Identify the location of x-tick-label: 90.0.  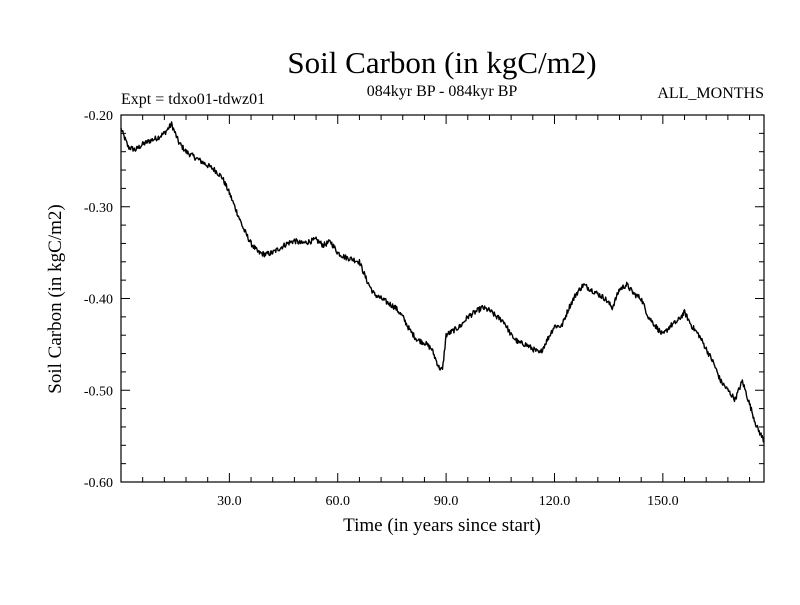
(446, 501).